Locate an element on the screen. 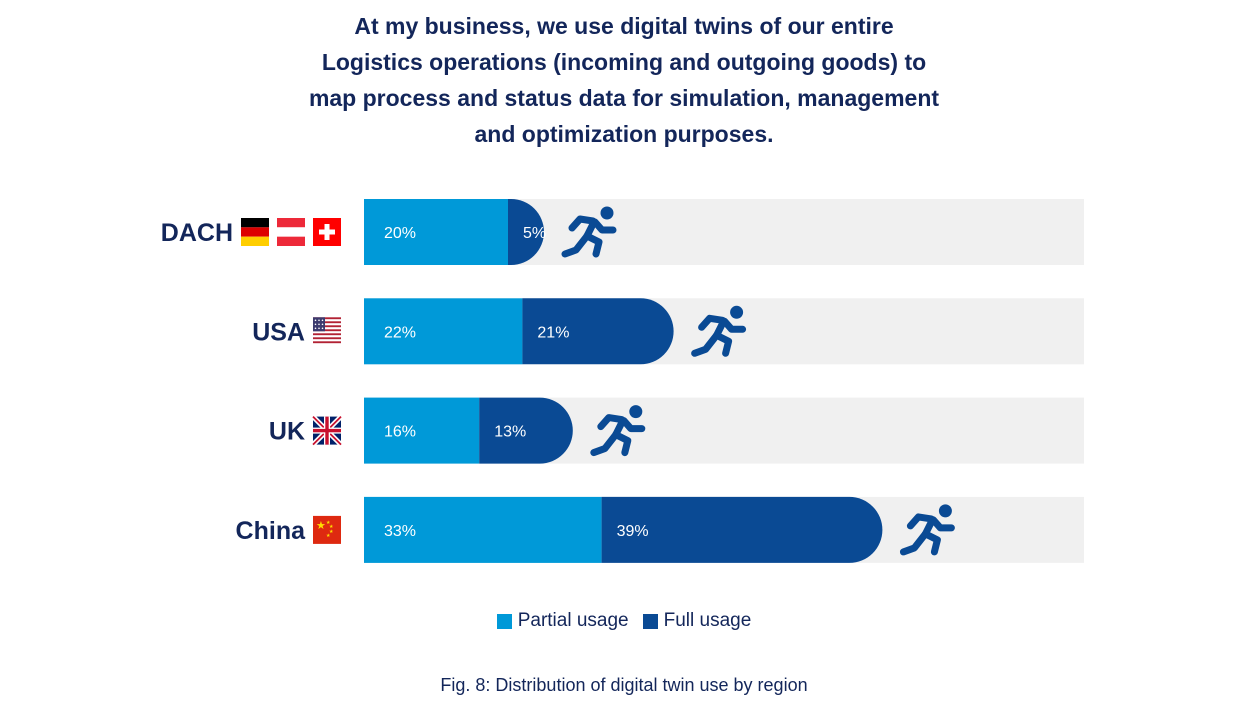 Image resolution: width=1248 pixels, height=703 pixels. usa-flag-icon is located at coordinates (327, 331).